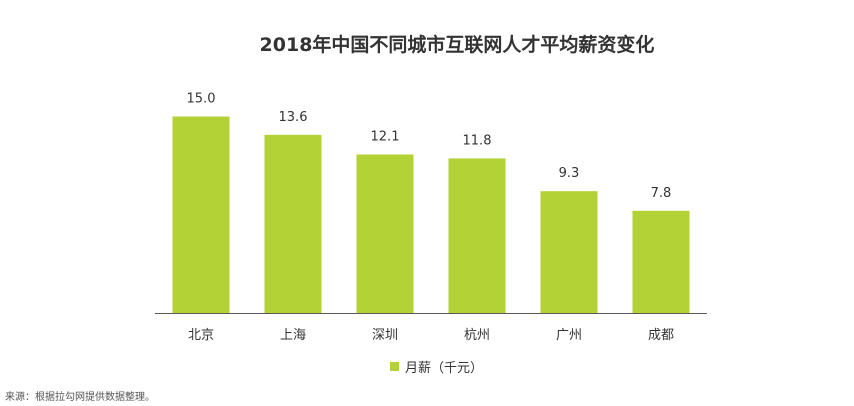 This screenshot has width=854, height=406. Describe the element at coordinates (80, 397) in the screenshot. I see `source-note: 来源：根据拉勾网提供数据整理。` at that location.